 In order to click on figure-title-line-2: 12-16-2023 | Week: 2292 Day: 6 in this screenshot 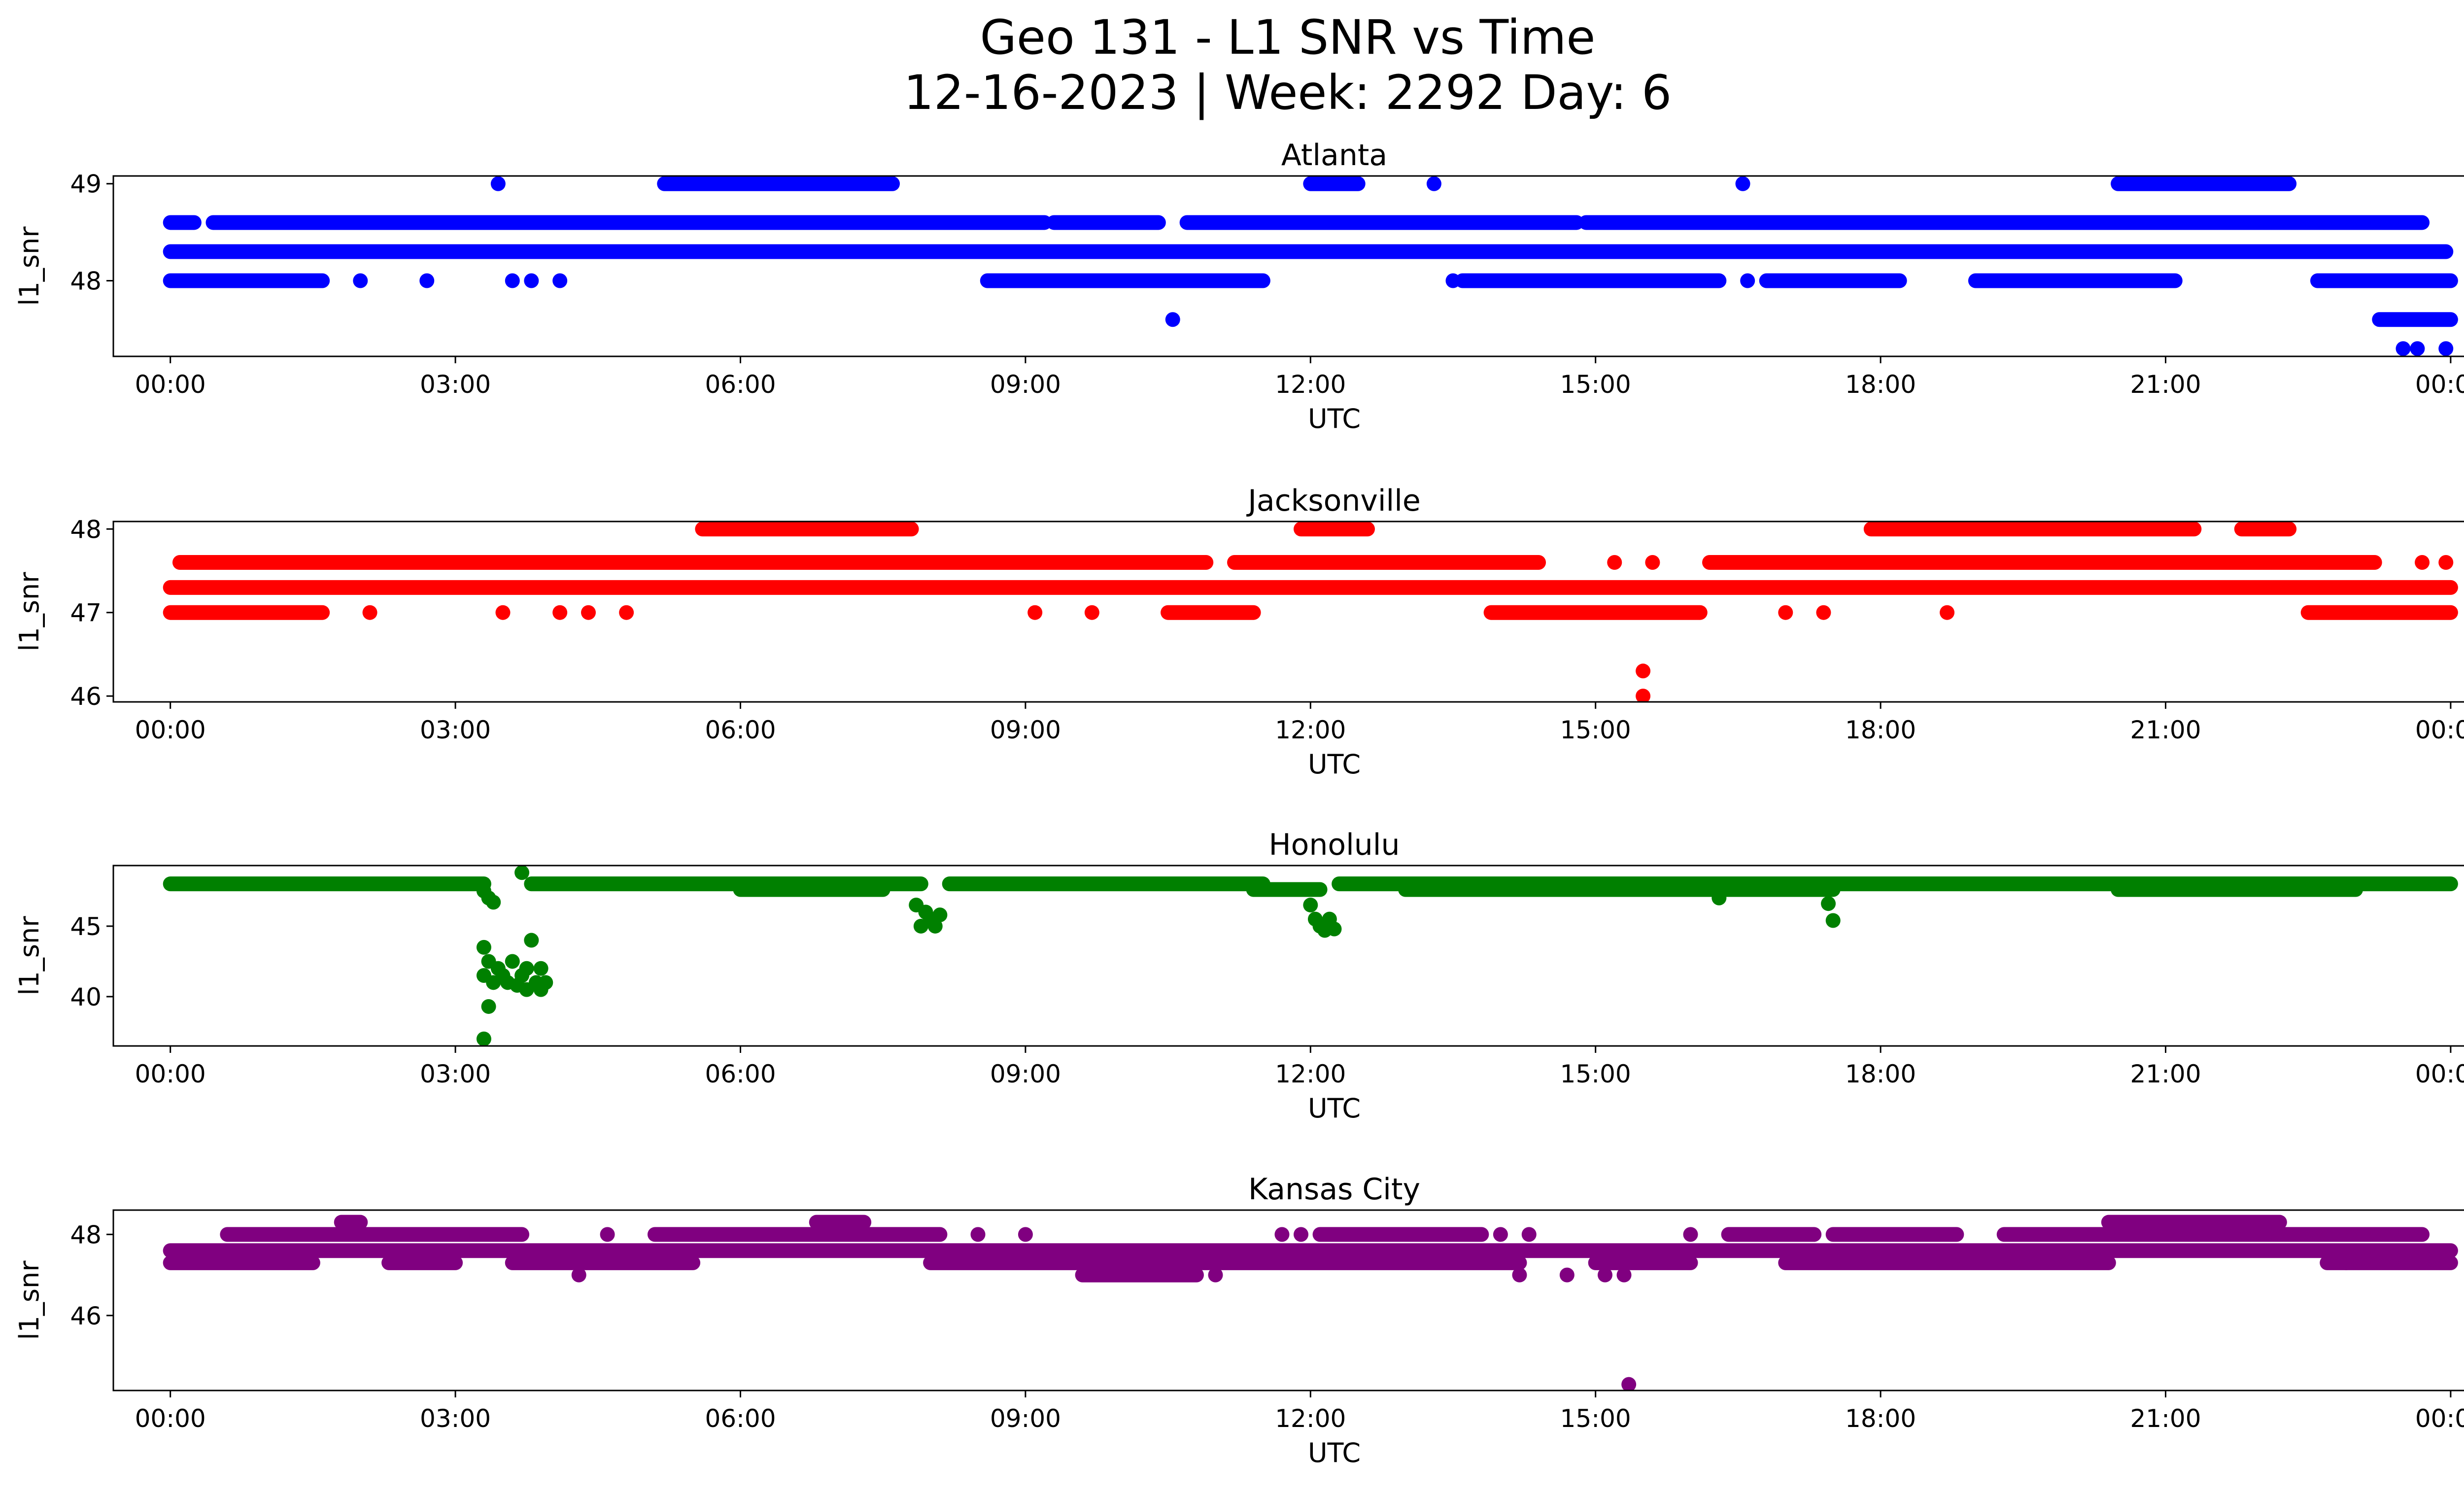, I will do `click(1287, 92)`.